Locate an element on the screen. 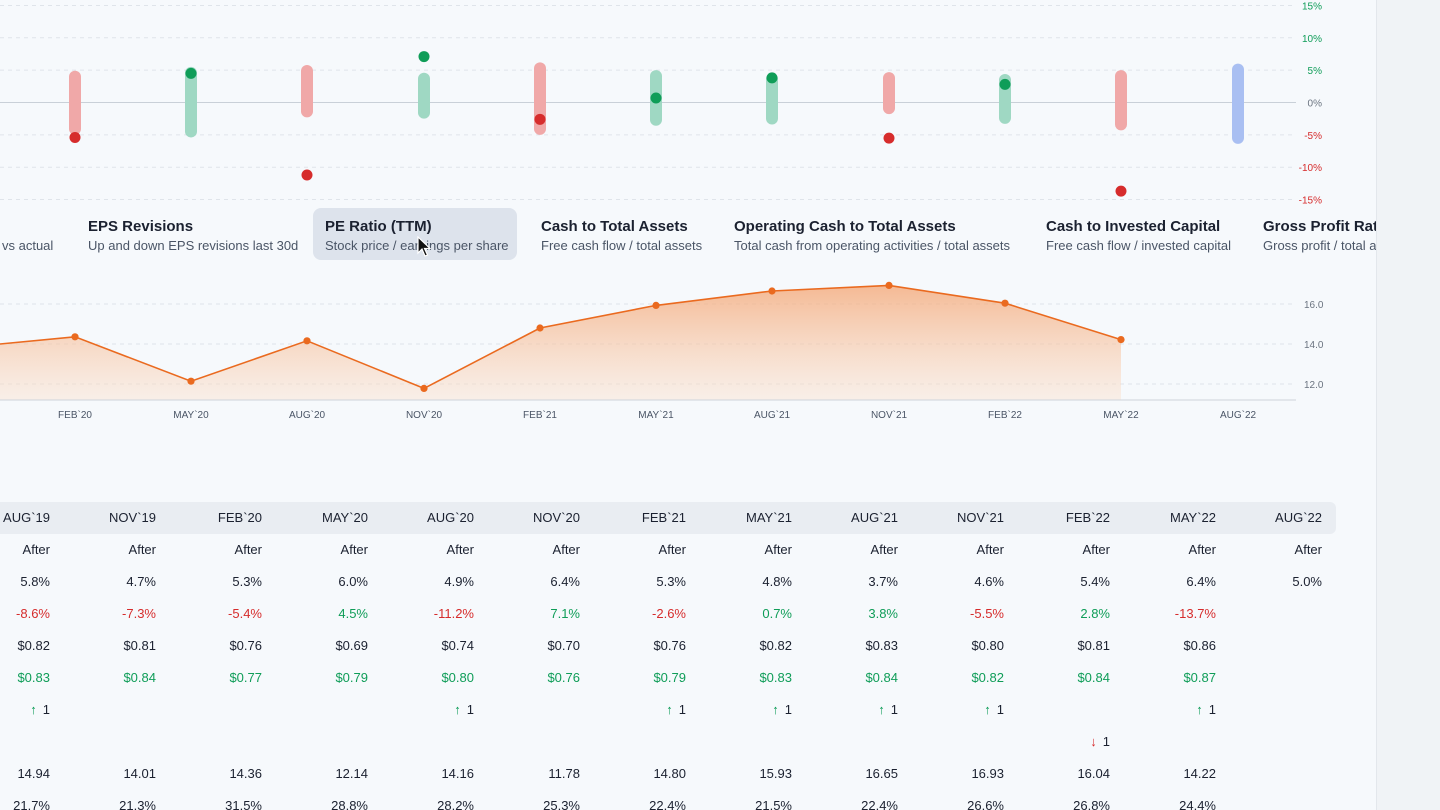  surprise-cell: -13.7% is located at coordinates (1195, 613).